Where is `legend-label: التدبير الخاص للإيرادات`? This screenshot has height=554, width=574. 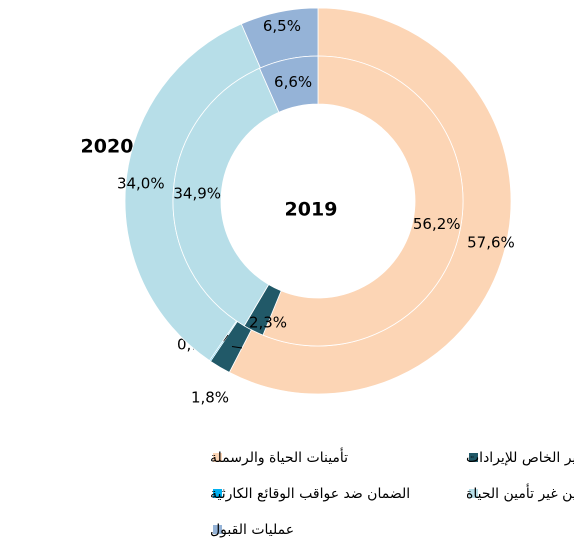
legend-label: التدبير الخاص للإيرادات is located at coordinates (520, 458).